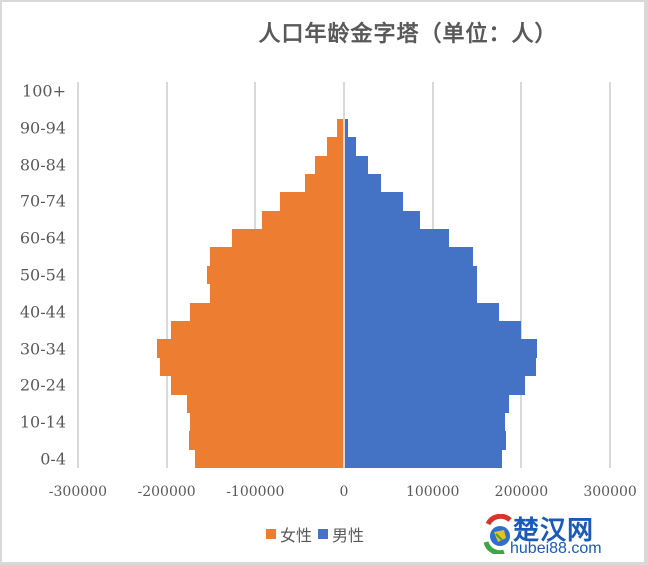 This screenshot has width=648, height=565. What do you see at coordinates (42, 128) in the screenshot?
I see `y-tick-label: 90-94` at bounding box center [42, 128].